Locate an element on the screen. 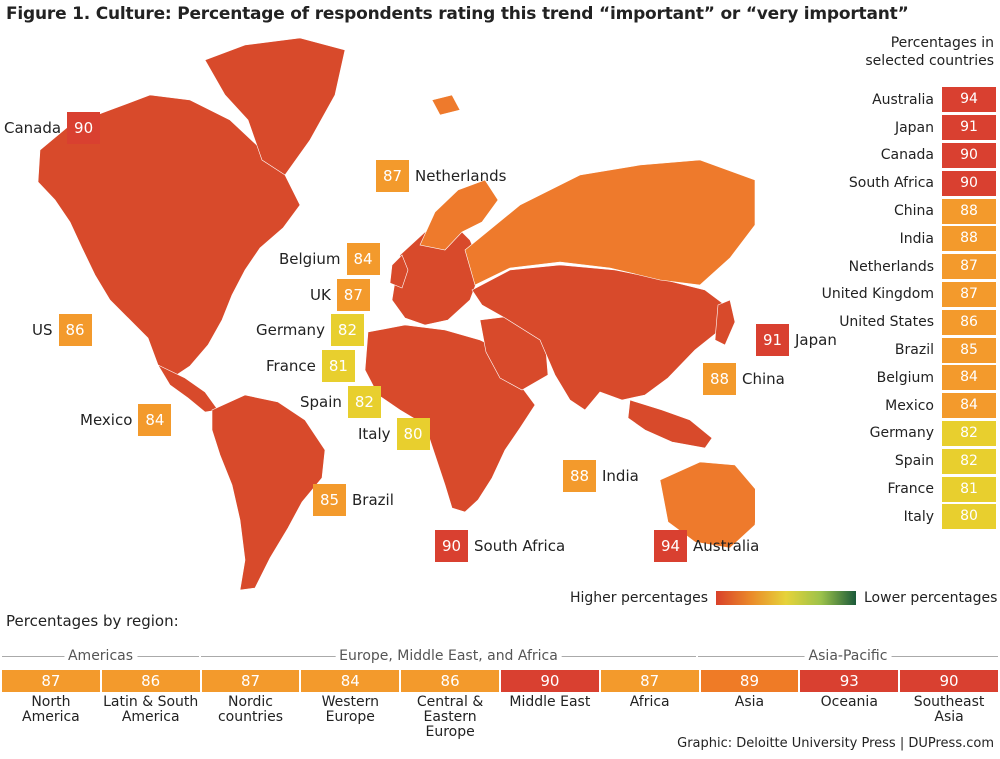 This screenshot has width=1000, height=759. selected-country-mexico: Mexico is located at coordinates (909, 405).